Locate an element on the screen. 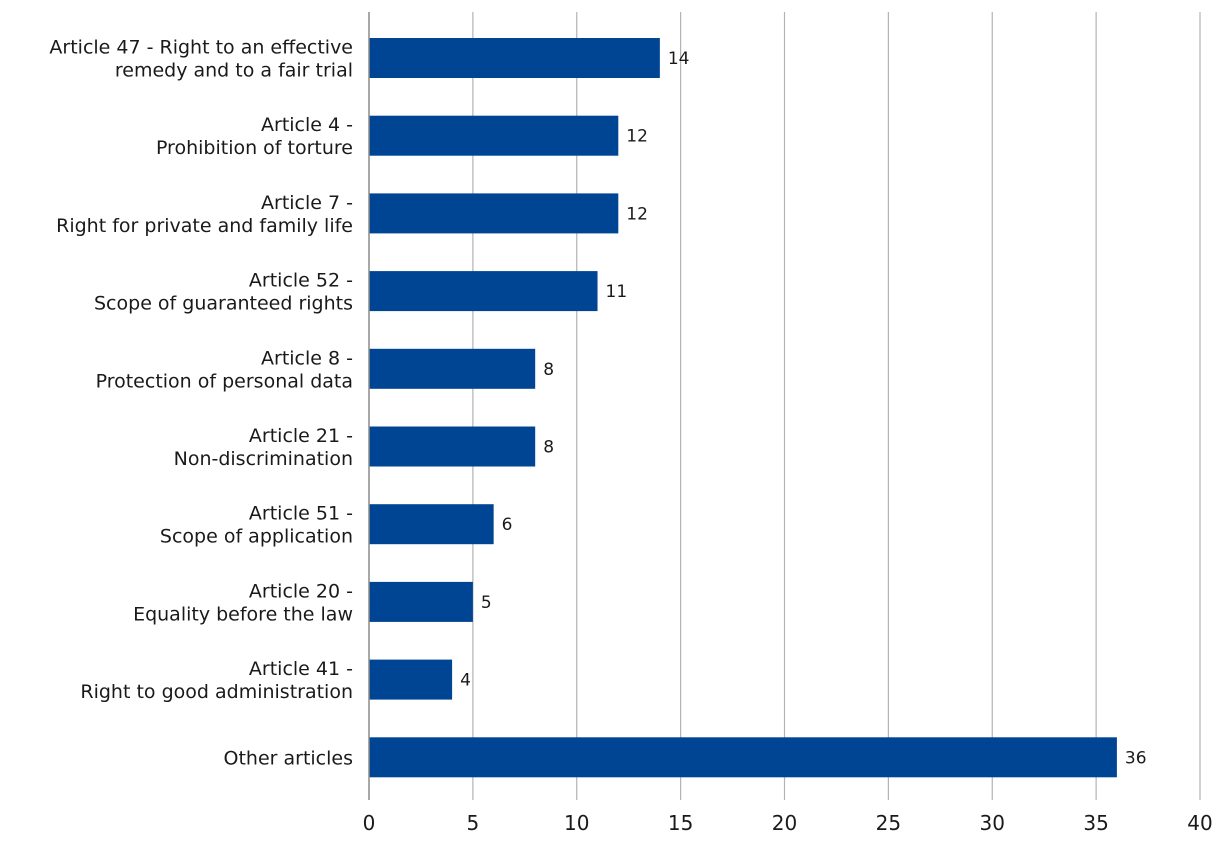 The width and height of the screenshot is (1217, 843). x-axis-ticks: 0 5 10 15 20 25 30 35 40 is located at coordinates (788, 823).